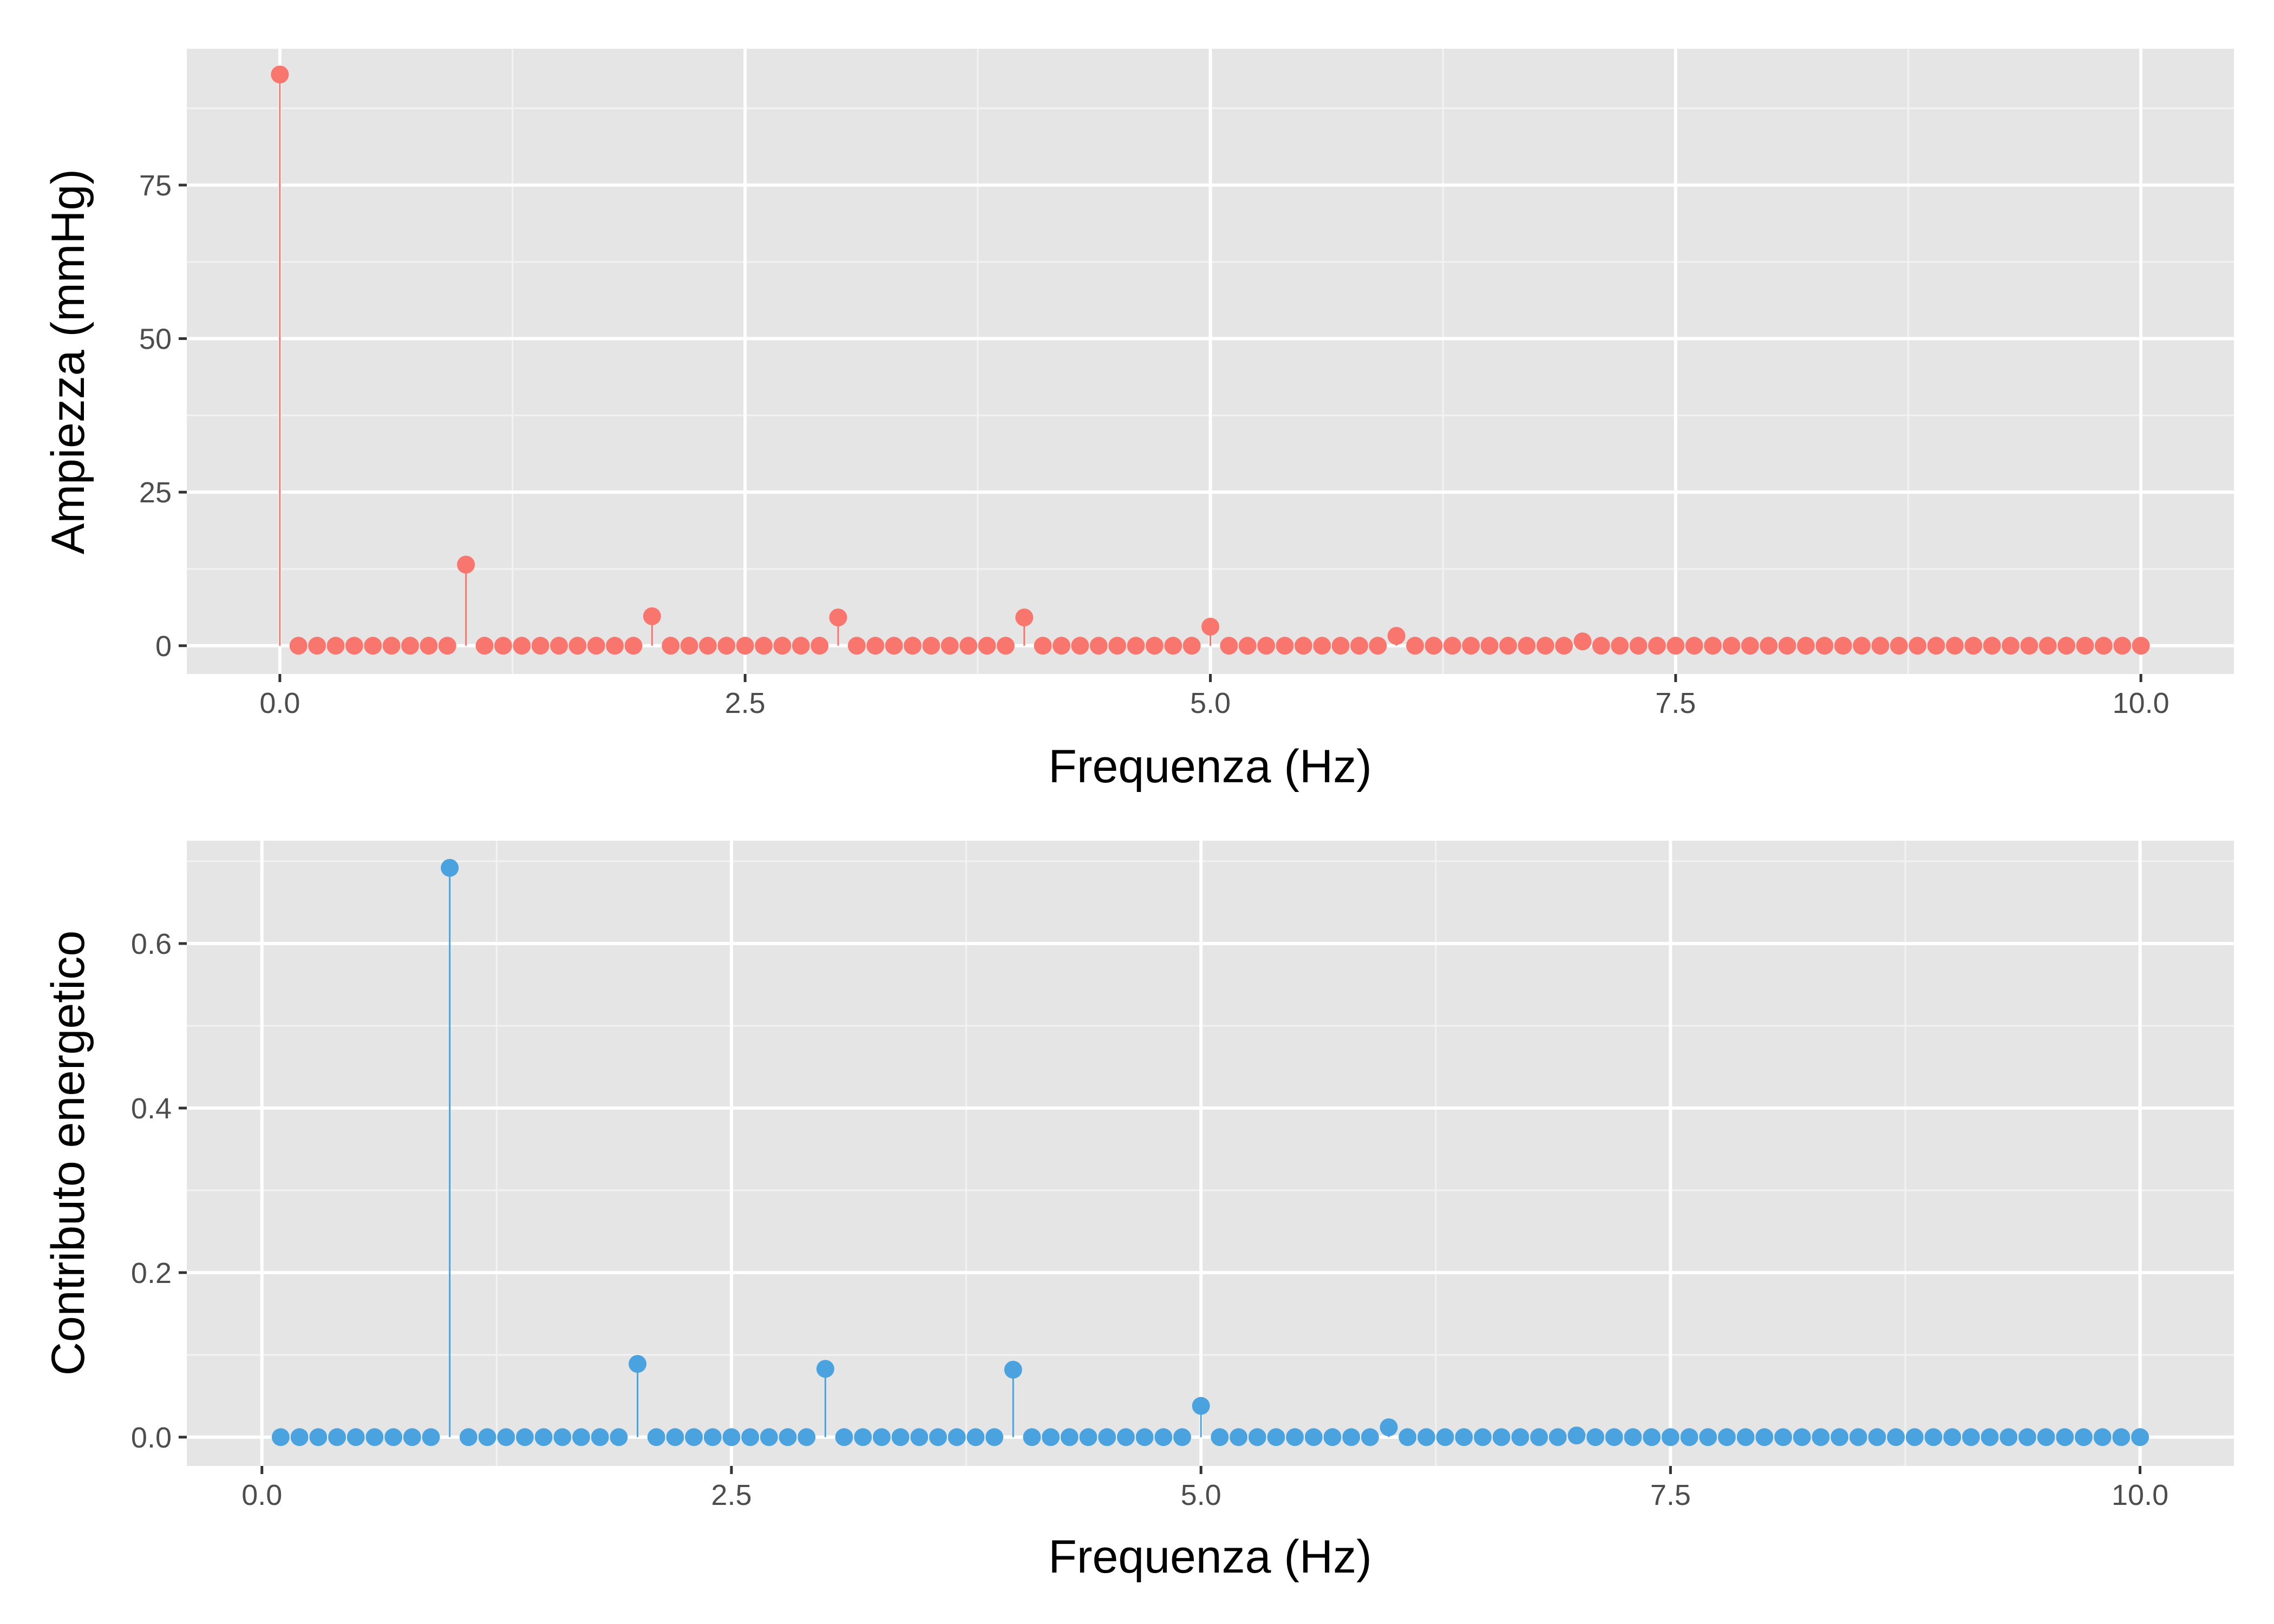 The image size is (2274, 1624). I want to click on amplitude-y-axis-title: Ampiezza (mmHg), so click(68, 361).